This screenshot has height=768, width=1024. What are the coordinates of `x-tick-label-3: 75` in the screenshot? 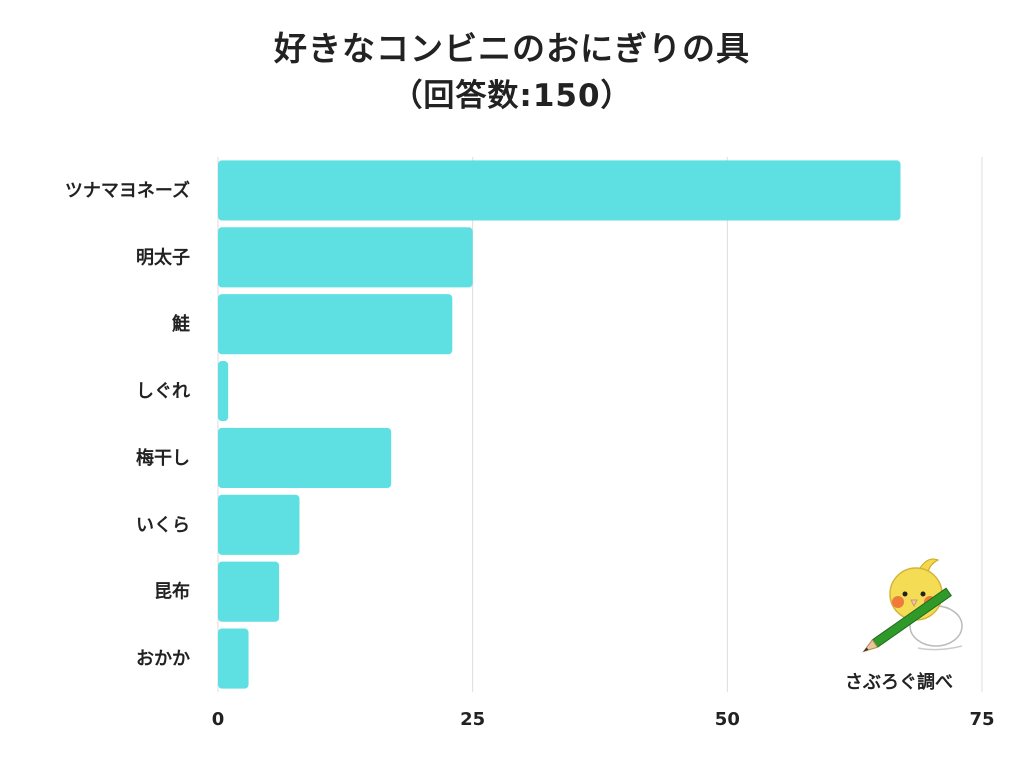 It's located at (981, 719).